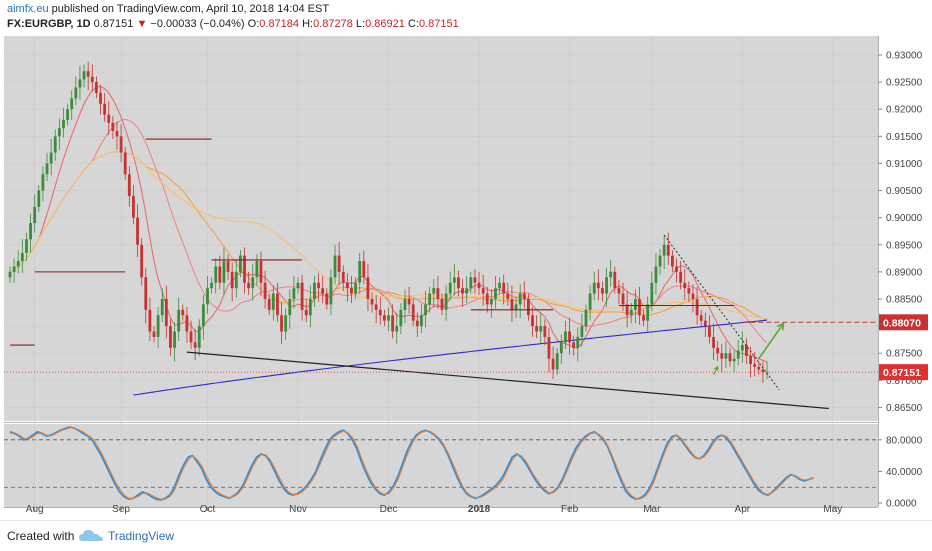 The width and height of the screenshot is (932, 551). I want to click on x-tick-label: Mar, so click(652, 509).